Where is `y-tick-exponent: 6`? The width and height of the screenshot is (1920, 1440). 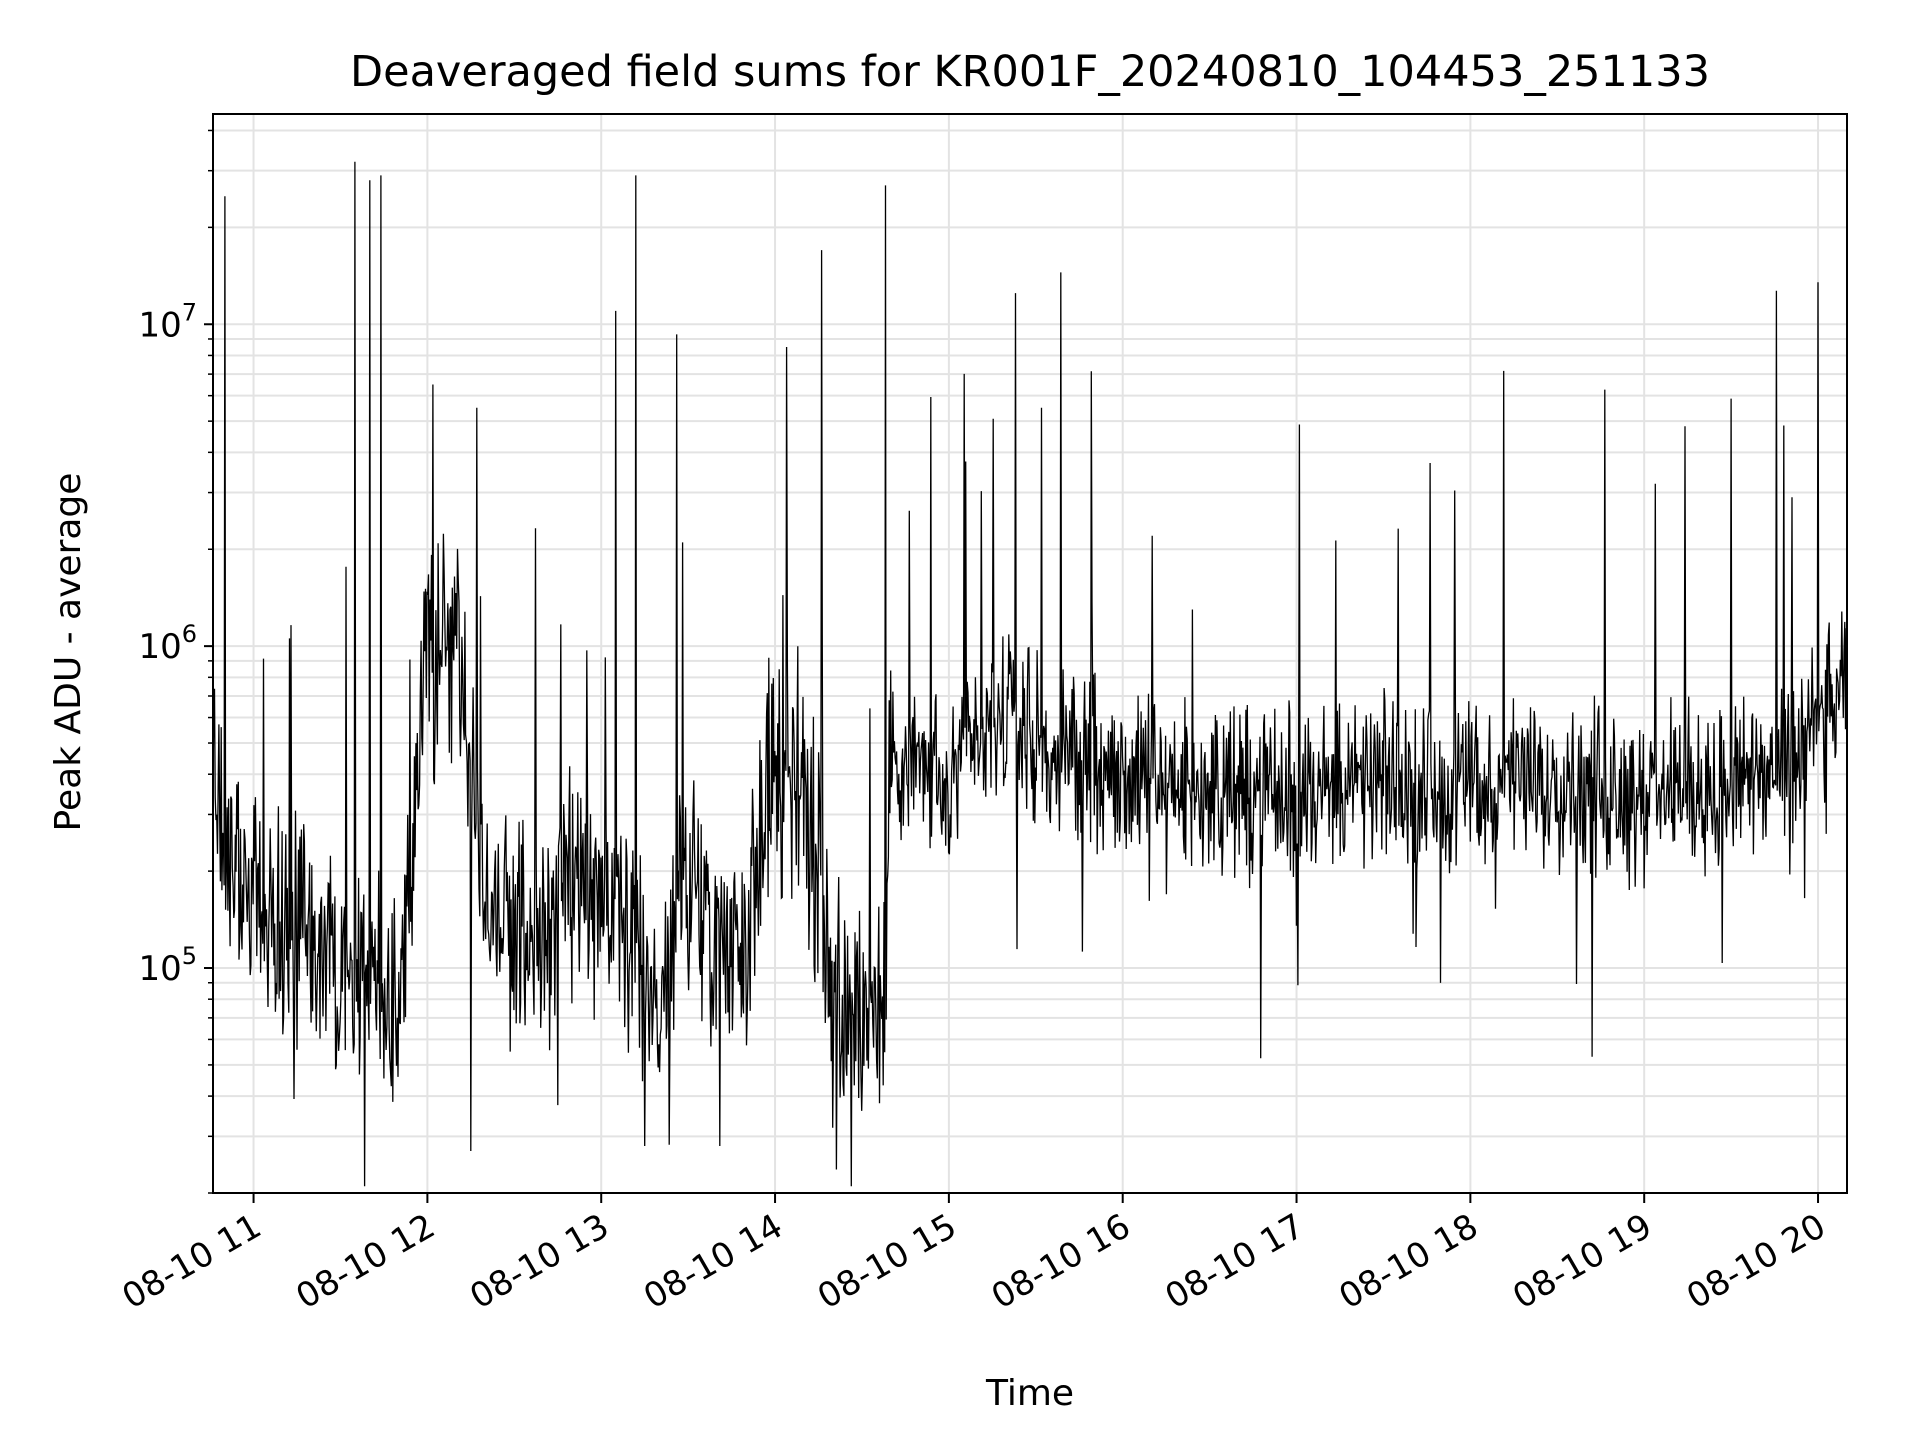 y-tick-exponent: 6 is located at coordinates (189, 634).